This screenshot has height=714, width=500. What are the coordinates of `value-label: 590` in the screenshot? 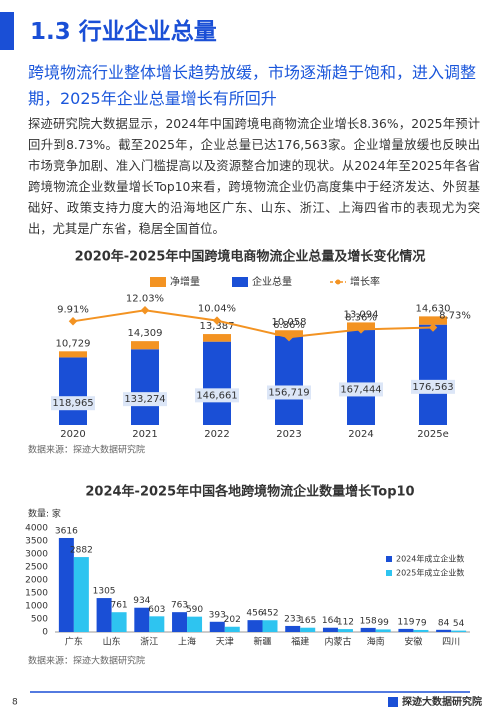 It's located at (194, 610).